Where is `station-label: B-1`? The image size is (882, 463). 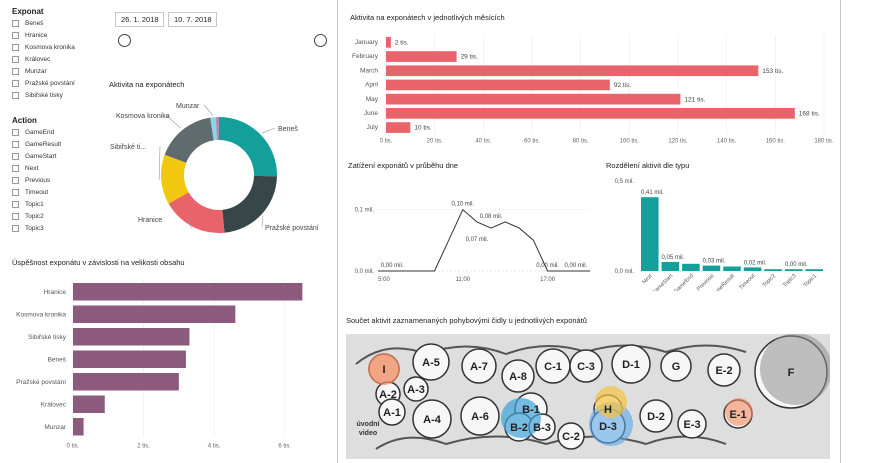 station-label: B-1 is located at coordinates (531, 410).